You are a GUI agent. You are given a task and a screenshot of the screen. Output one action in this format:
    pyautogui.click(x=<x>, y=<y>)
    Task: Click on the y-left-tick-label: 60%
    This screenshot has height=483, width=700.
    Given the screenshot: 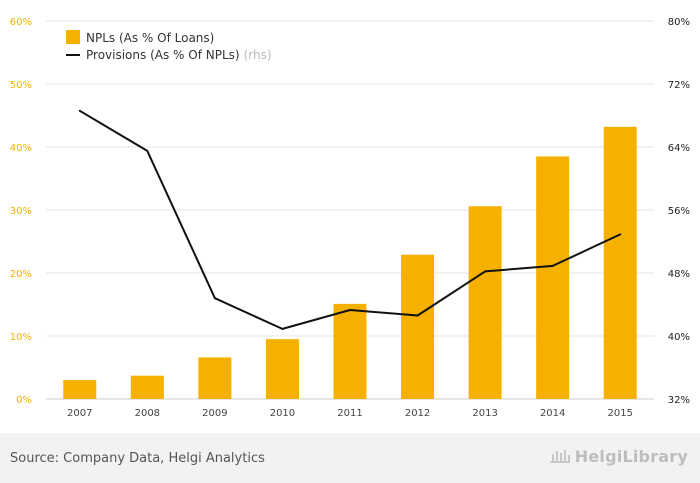 What is the action you would take?
    pyautogui.click(x=21, y=22)
    